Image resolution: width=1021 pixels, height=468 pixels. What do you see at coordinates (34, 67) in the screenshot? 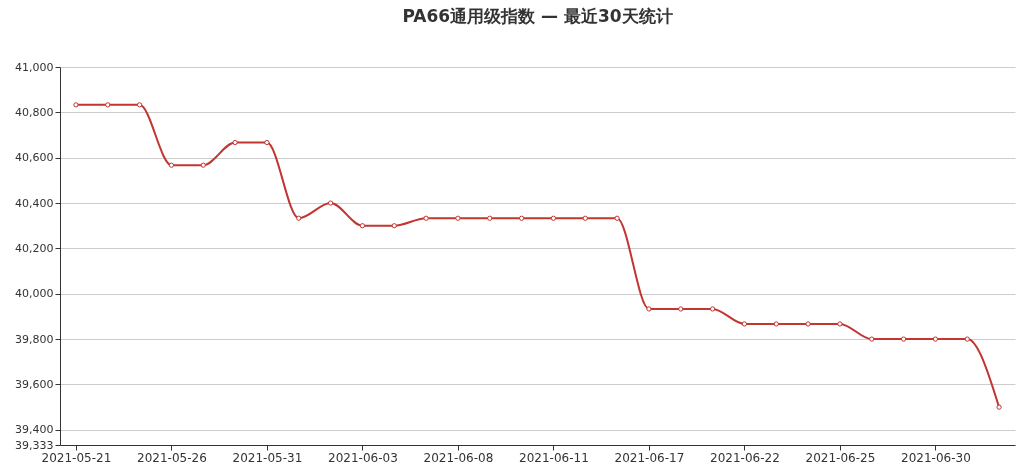
I see `y-tick-label: 41,000` at bounding box center [34, 67].